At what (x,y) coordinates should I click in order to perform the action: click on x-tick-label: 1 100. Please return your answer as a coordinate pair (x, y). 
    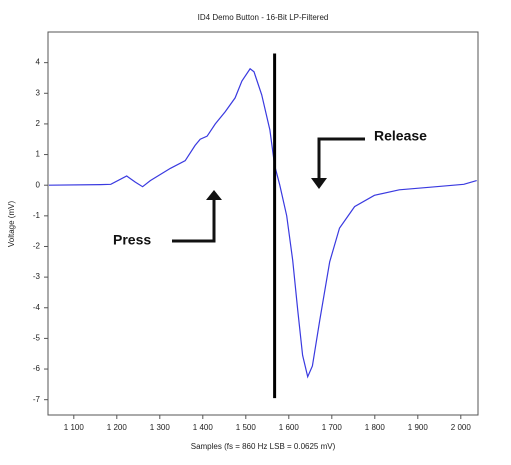
    Looking at the image, I should click on (74, 427).